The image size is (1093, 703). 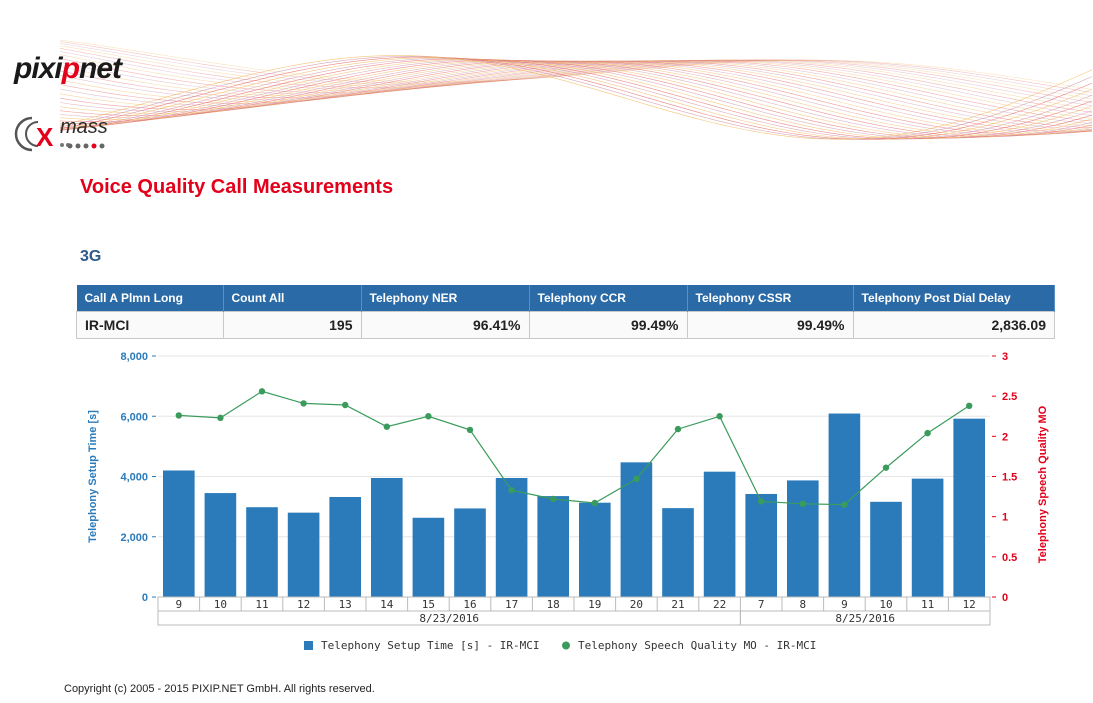 What do you see at coordinates (953, 325) in the screenshot?
I see `table-cell: 2,836.09` at bounding box center [953, 325].